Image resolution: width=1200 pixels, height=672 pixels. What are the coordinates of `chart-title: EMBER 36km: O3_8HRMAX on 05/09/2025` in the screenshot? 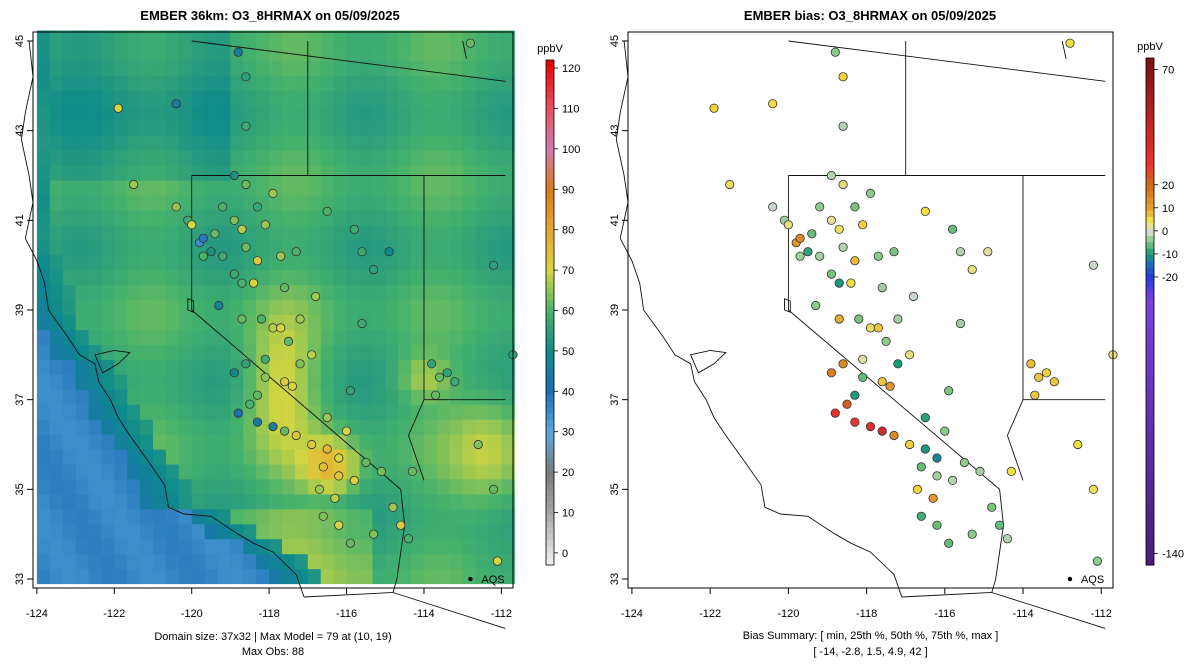 It's located at (269, 15).